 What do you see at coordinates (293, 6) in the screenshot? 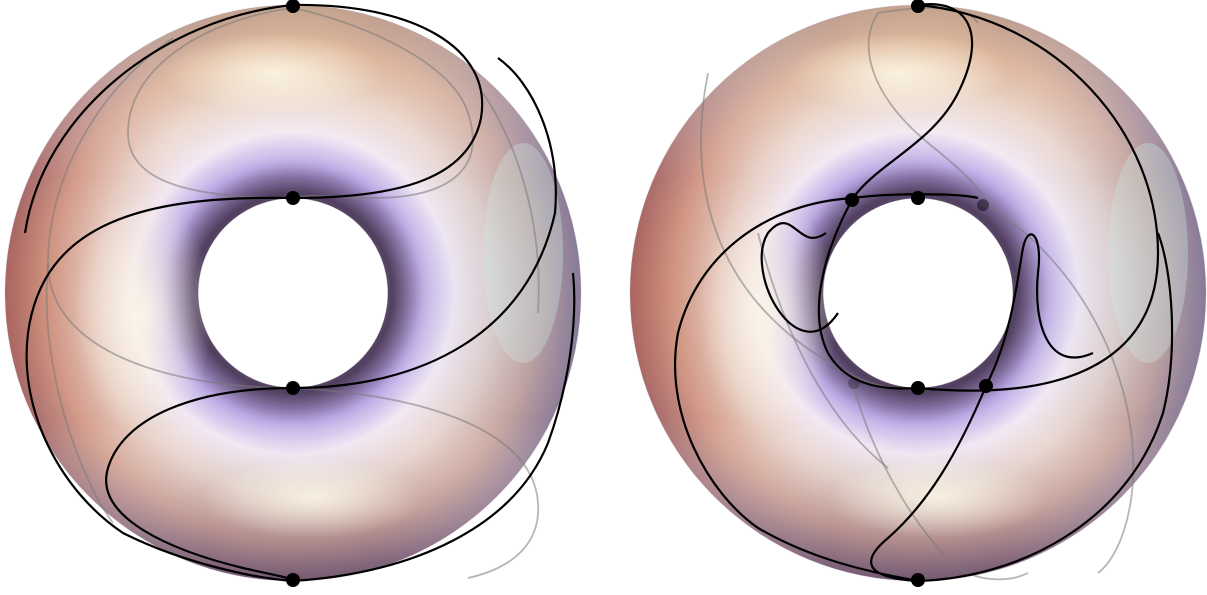
I see `left-point-outer-top` at bounding box center [293, 6].